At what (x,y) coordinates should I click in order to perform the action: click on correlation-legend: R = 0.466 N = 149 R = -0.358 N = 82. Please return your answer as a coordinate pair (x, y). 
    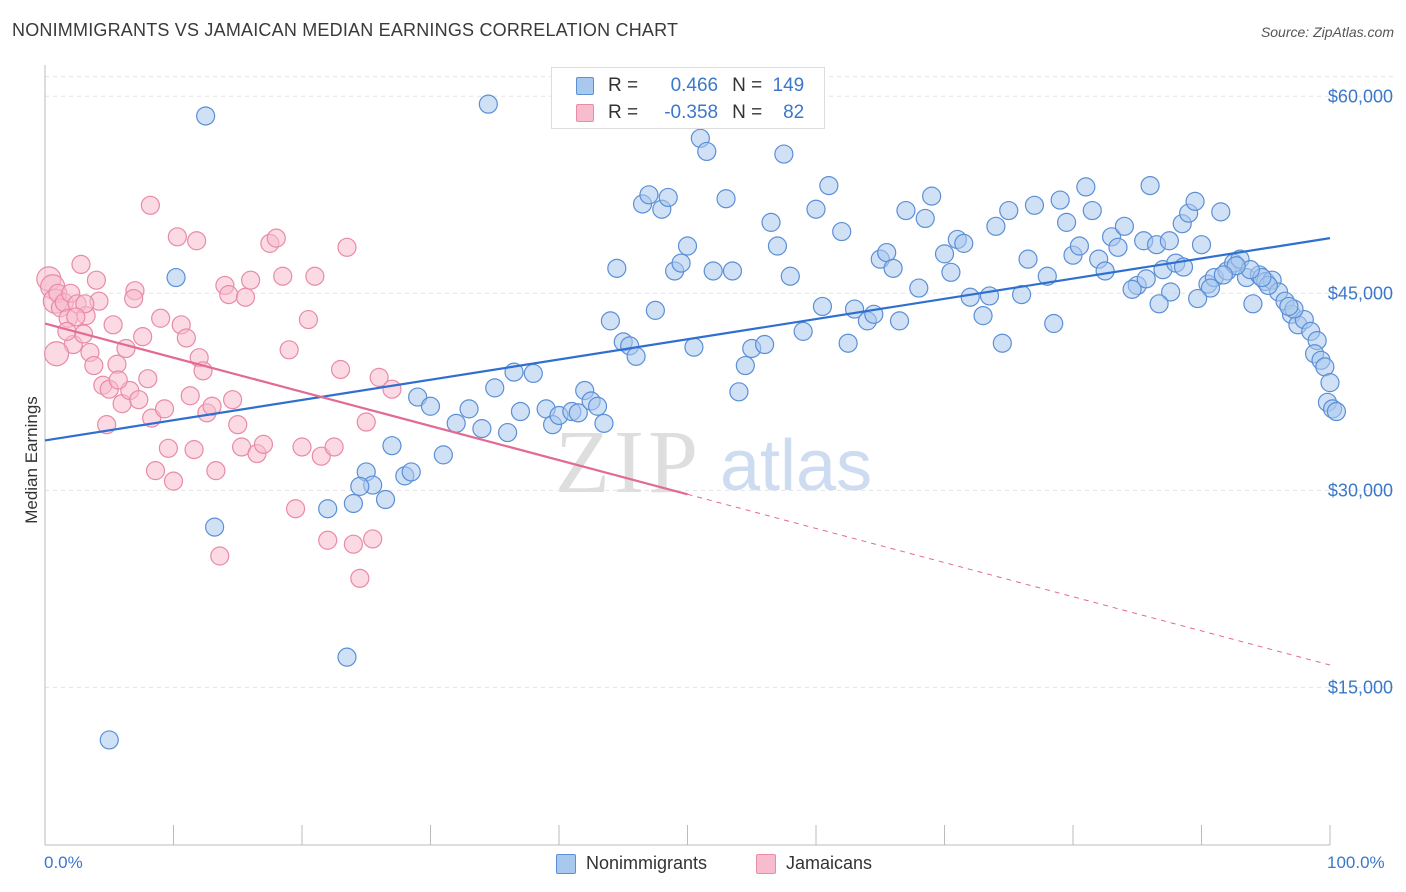
    Looking at the image, I should click on (688, 98).